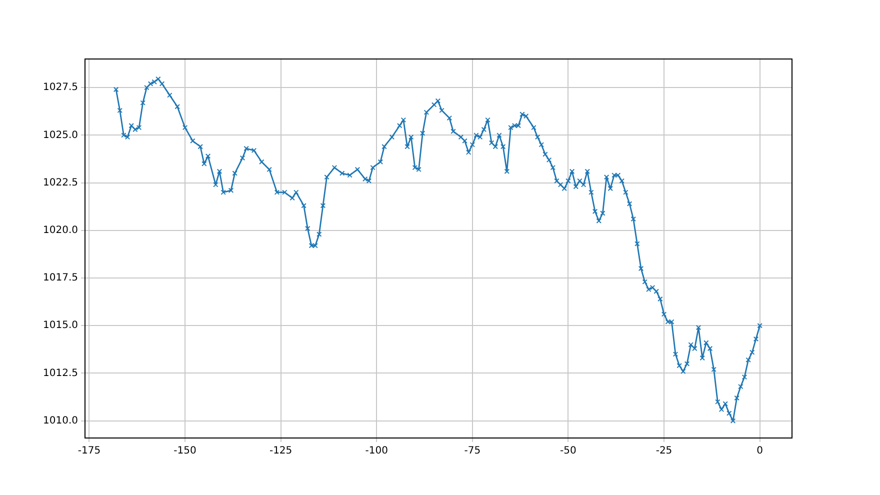  I want to click on y-tick-label: 1010.0, so click(60, 420).